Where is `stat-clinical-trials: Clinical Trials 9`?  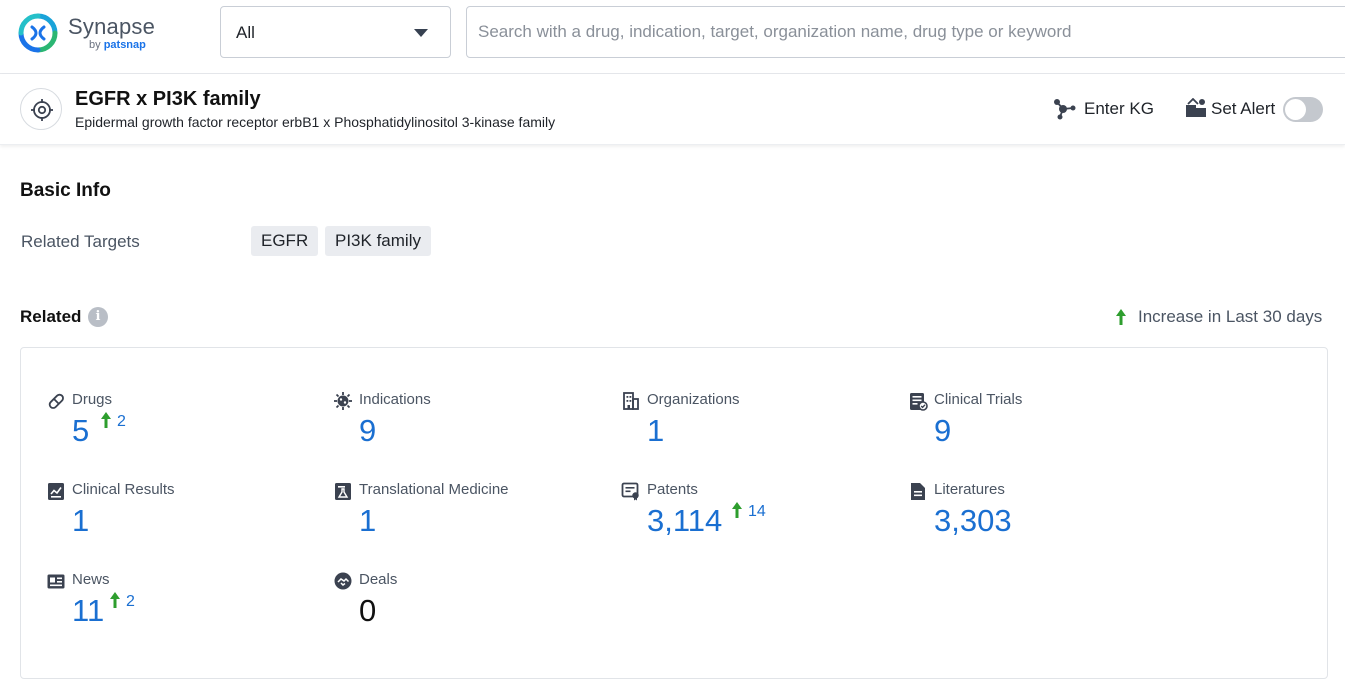 stat-clinical-trials: Clinical Trials 9 is located at coordinates (1038, 431).